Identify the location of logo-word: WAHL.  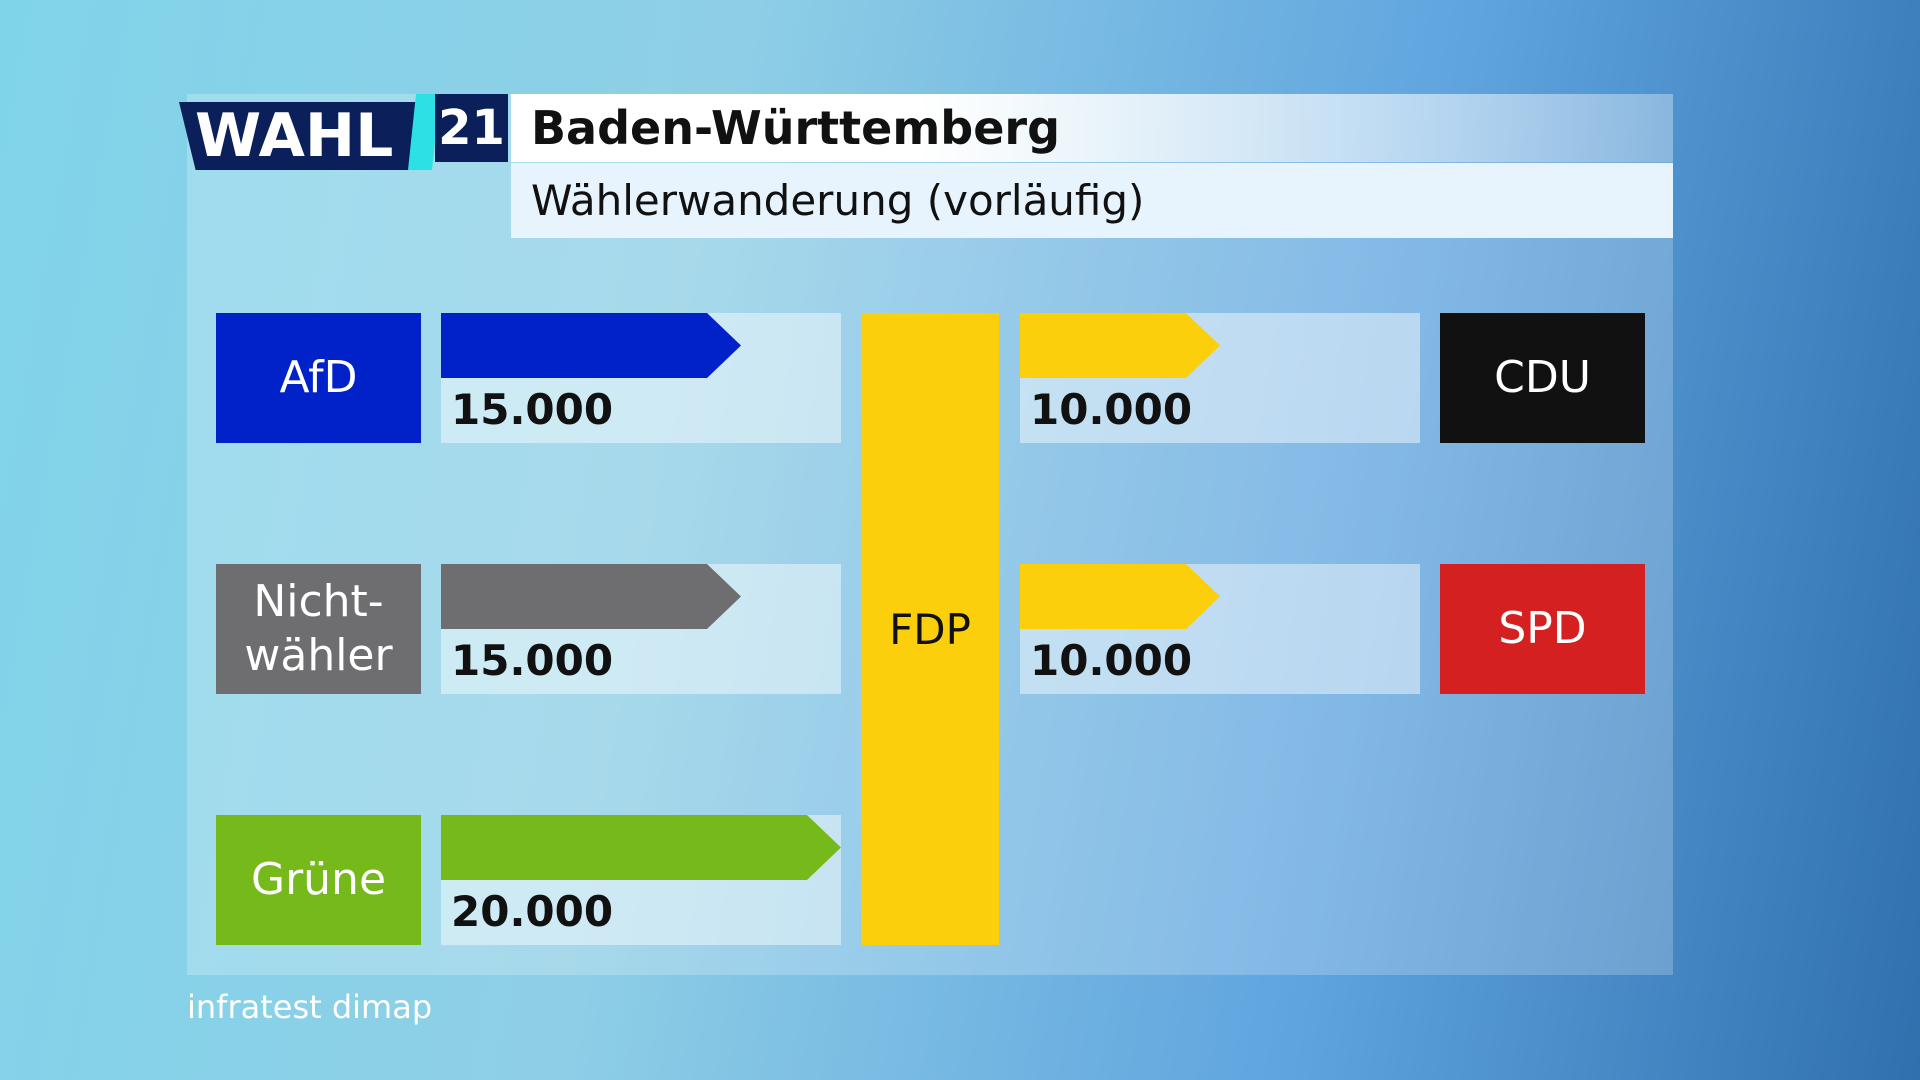
(297, 136).